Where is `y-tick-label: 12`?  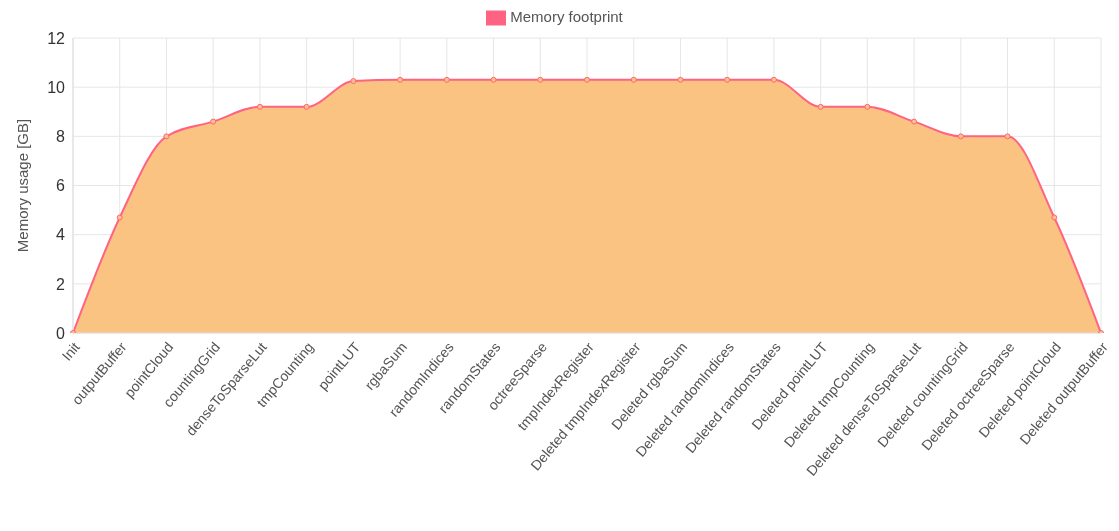
y-tick-label: 12 is located at coordinates (56, 38).